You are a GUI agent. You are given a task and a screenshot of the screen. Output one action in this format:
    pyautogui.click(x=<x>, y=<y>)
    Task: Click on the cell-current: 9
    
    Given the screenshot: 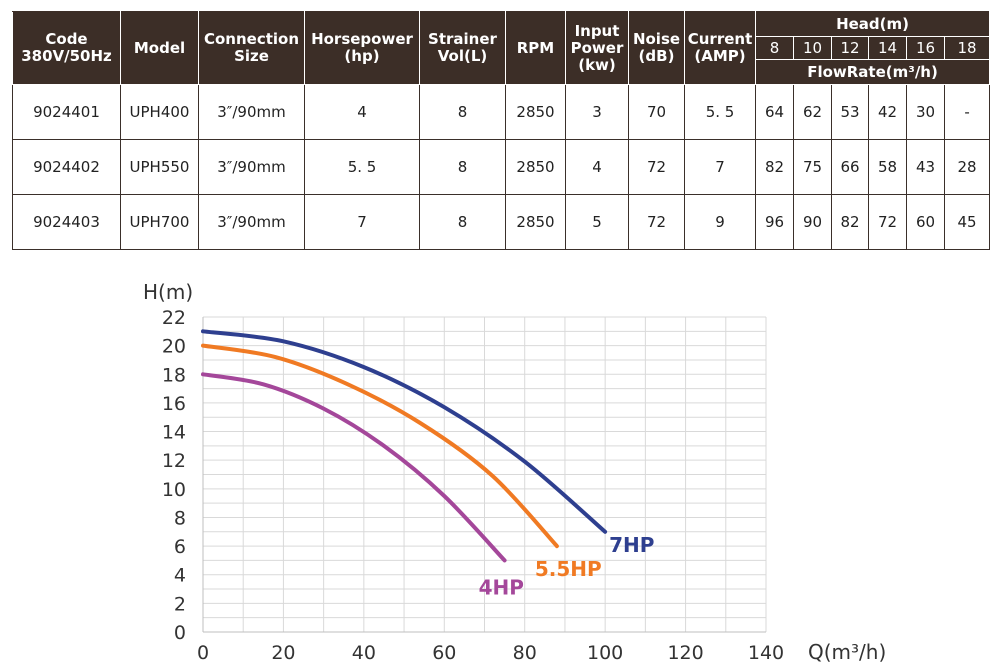 What is the action you would take?
    pyautogui.click(x=720, y=222)
    